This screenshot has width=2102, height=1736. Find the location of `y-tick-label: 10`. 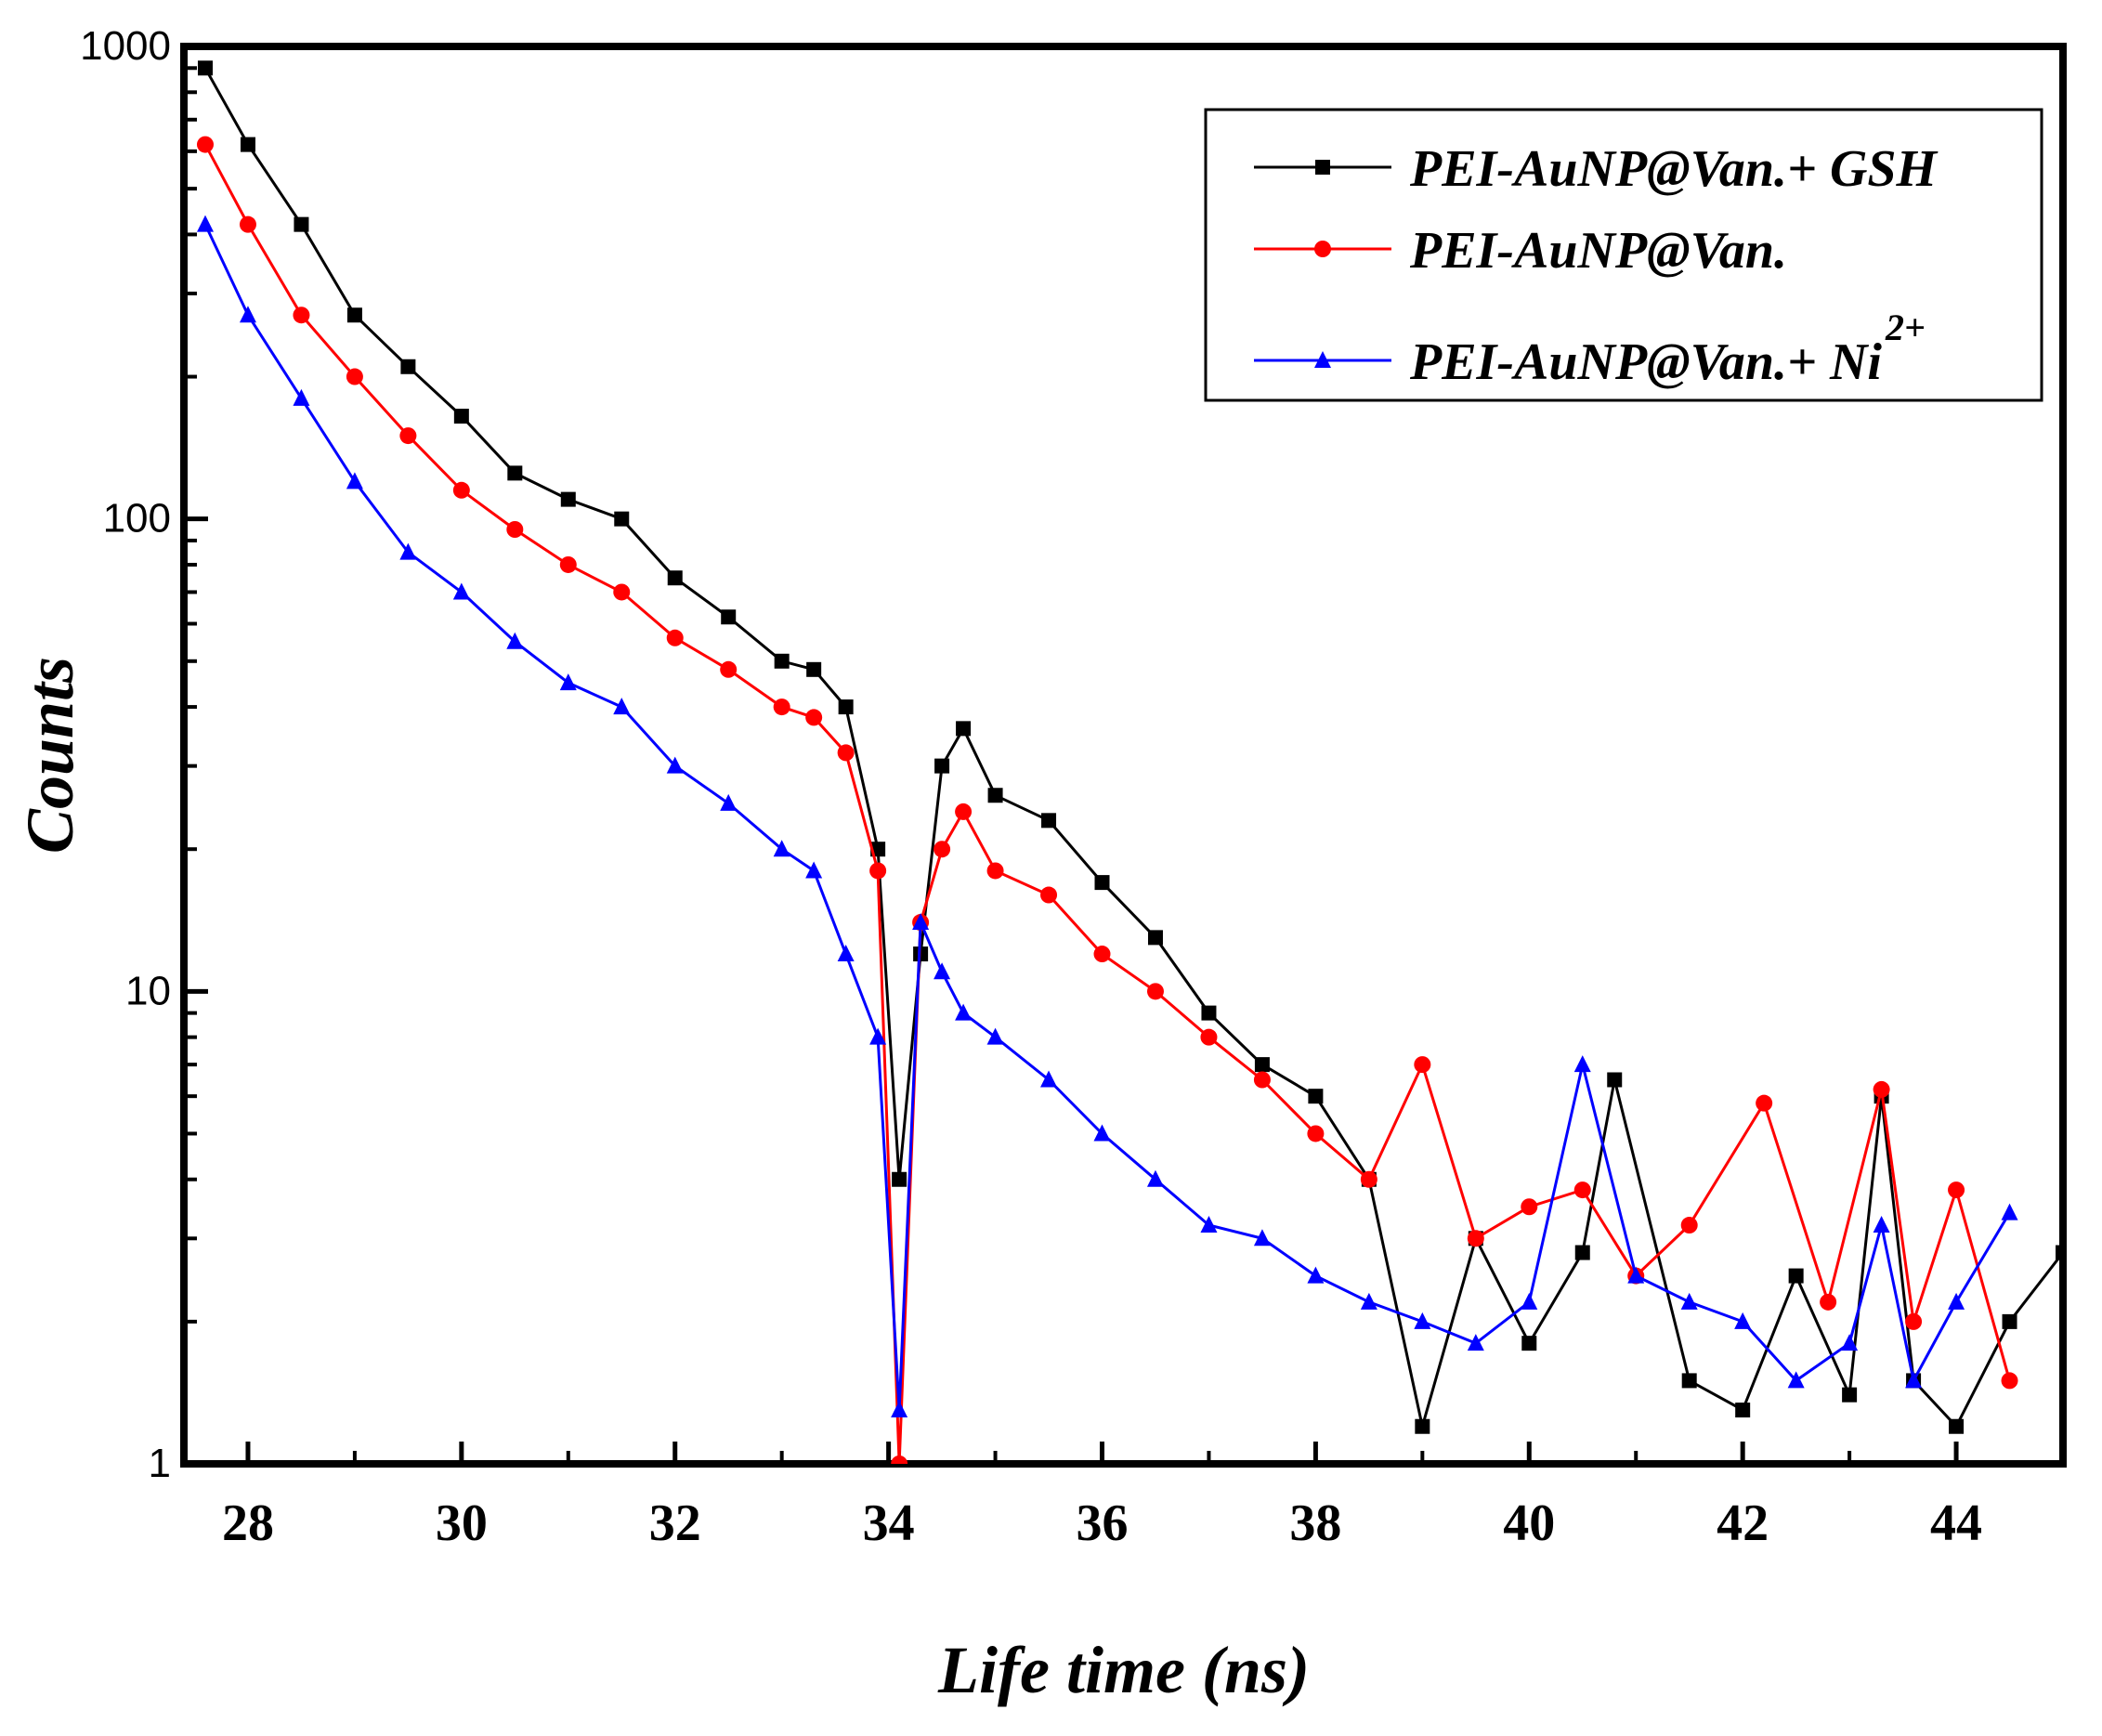

y-tick-label: 10 is located at coordinates (148, 990).